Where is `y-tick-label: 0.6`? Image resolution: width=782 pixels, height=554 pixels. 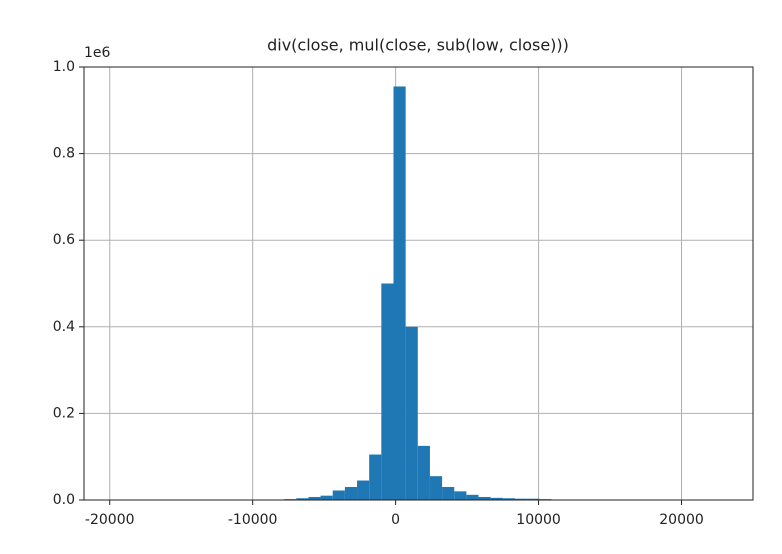 y-tick-label: 0.6 is located at coordinates (64, 240).